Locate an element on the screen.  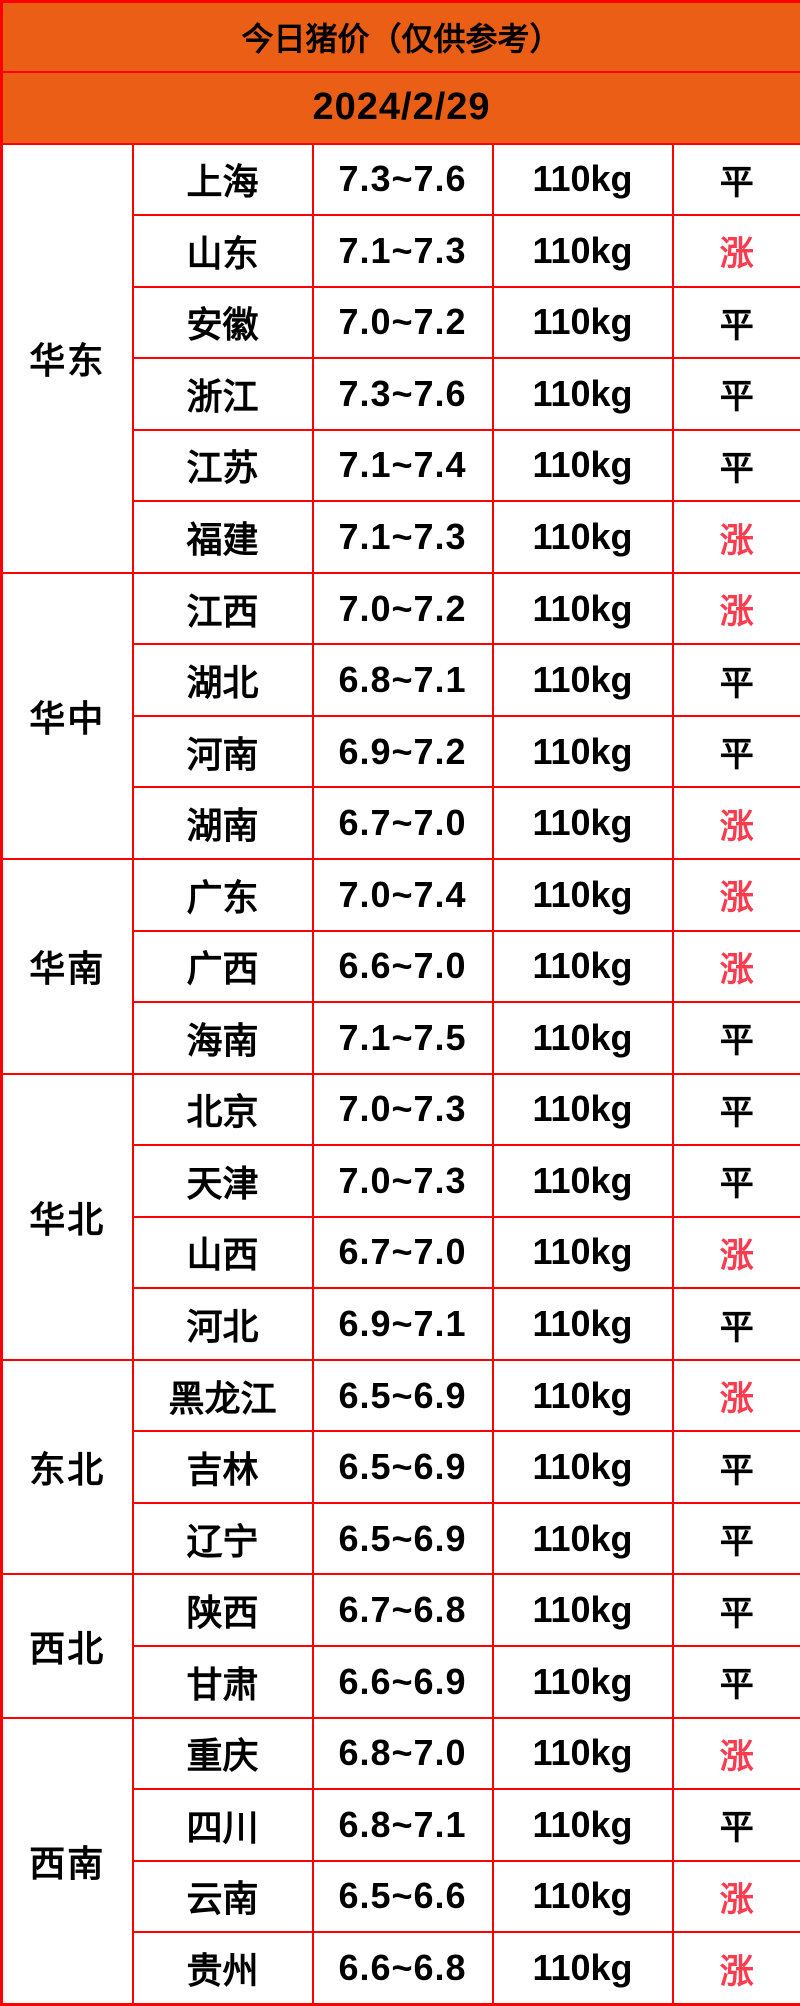
table-row: 华南 广东 7.0~7.4 110kg 涨 is located at coordinates (400, 966).